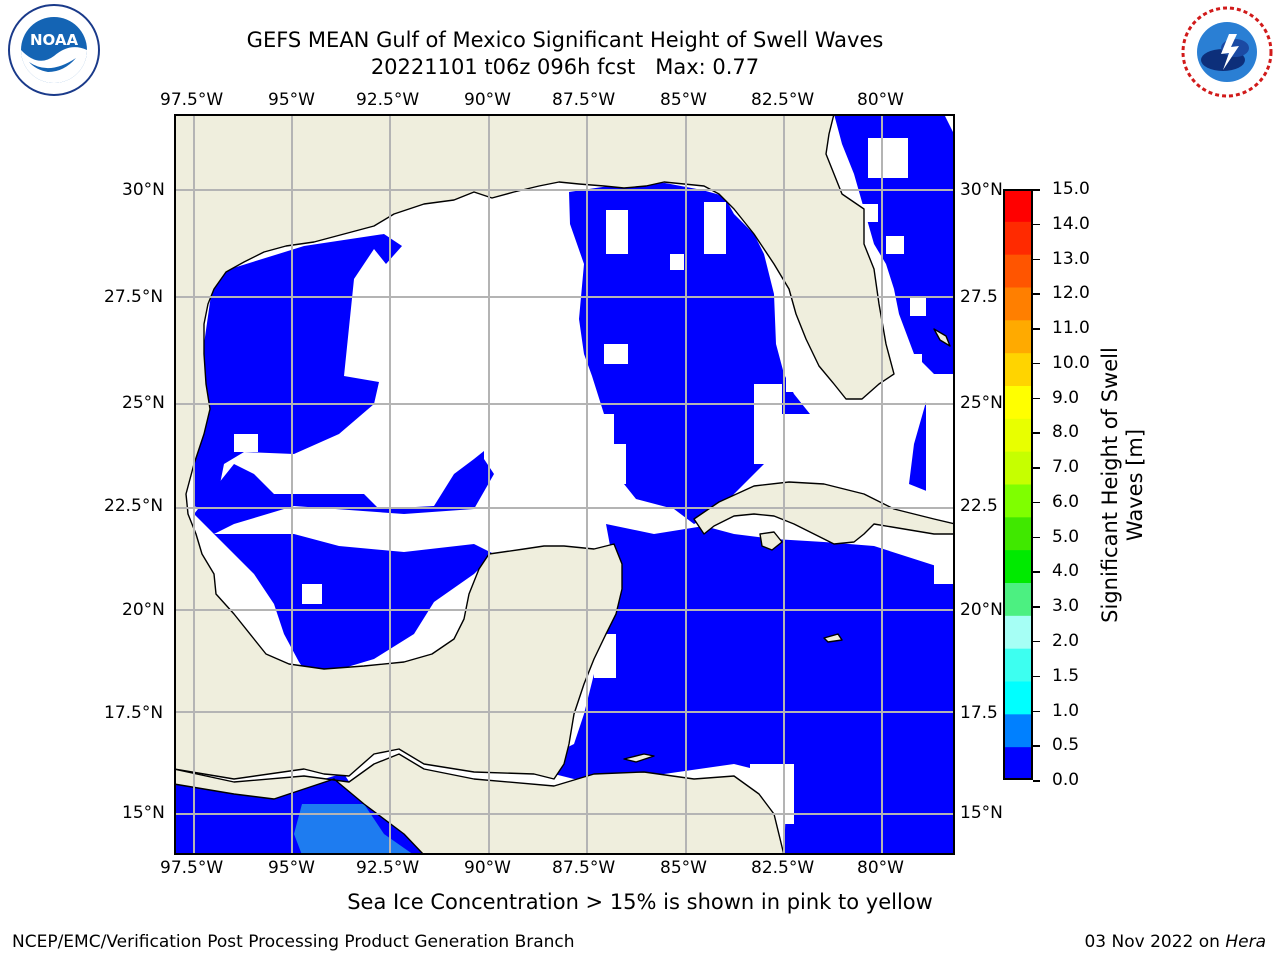 The height and width of the screenshot is (960, 1280). What do you see at coordinates (291, 868) in the screenshot?
I see `lon-label-bottom: 95°W` at bounding box center [291, 868].